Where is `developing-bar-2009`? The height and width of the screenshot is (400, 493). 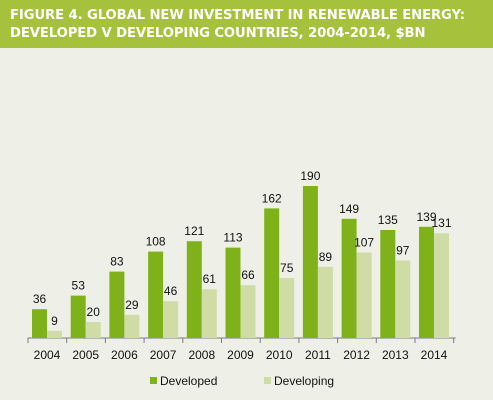
developing-bar-2009 is located at coordinates (248, 311).